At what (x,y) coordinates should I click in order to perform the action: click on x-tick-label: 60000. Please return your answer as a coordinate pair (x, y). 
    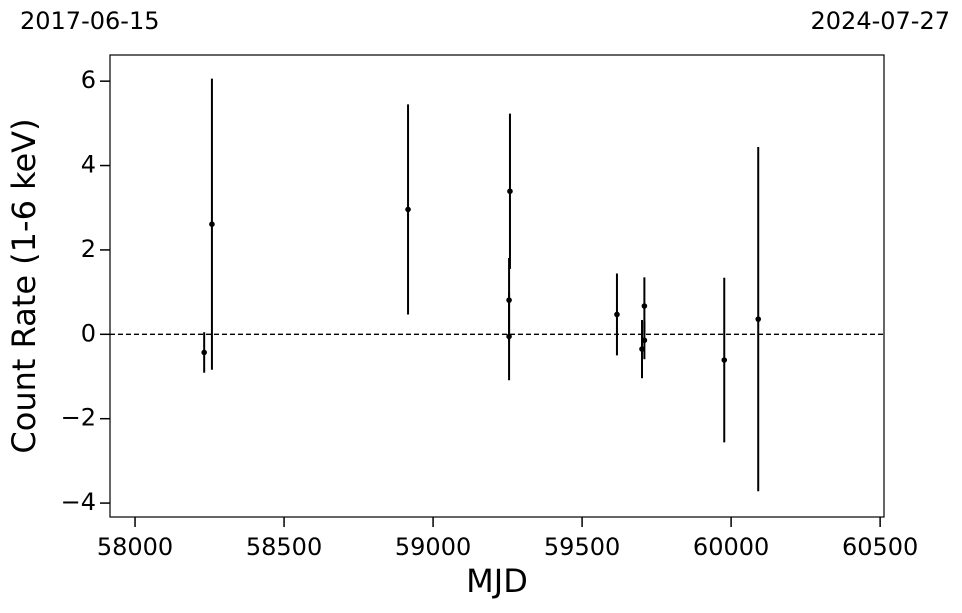
    Looking at the image, I should click on (731, 547).